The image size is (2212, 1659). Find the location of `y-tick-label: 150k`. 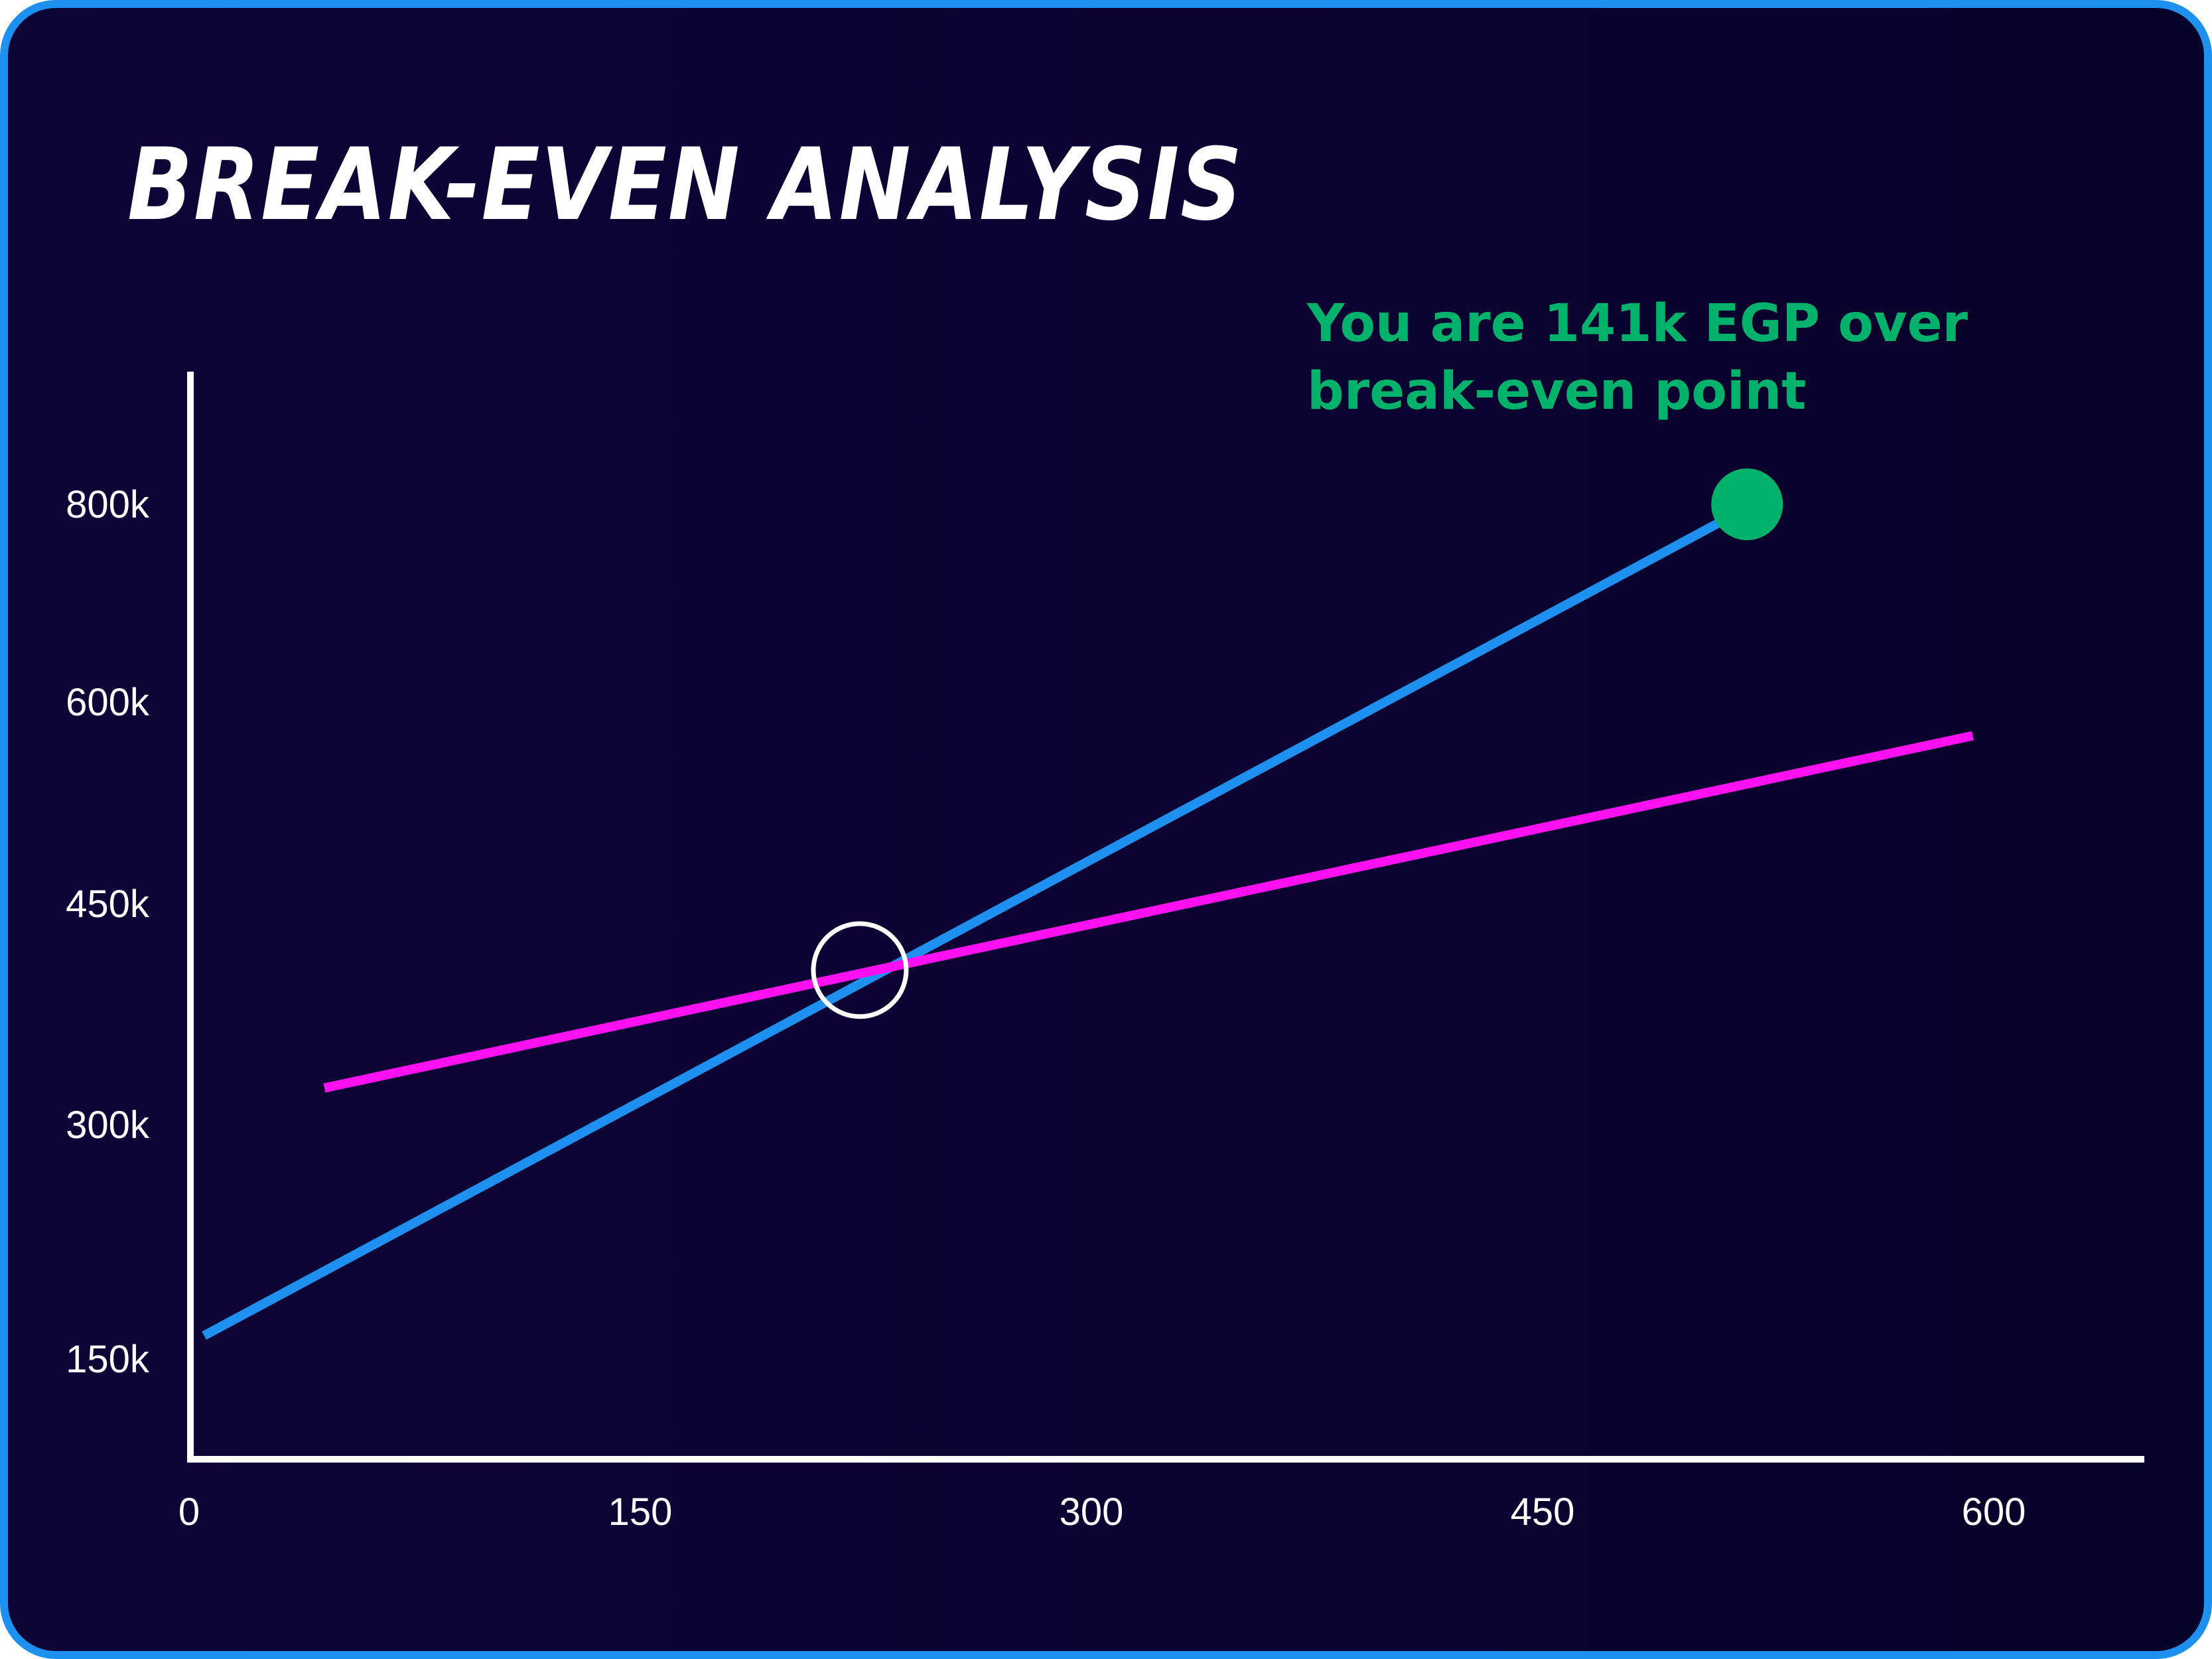

y-tick-label: 150k is located at coordinates (108, 1359).